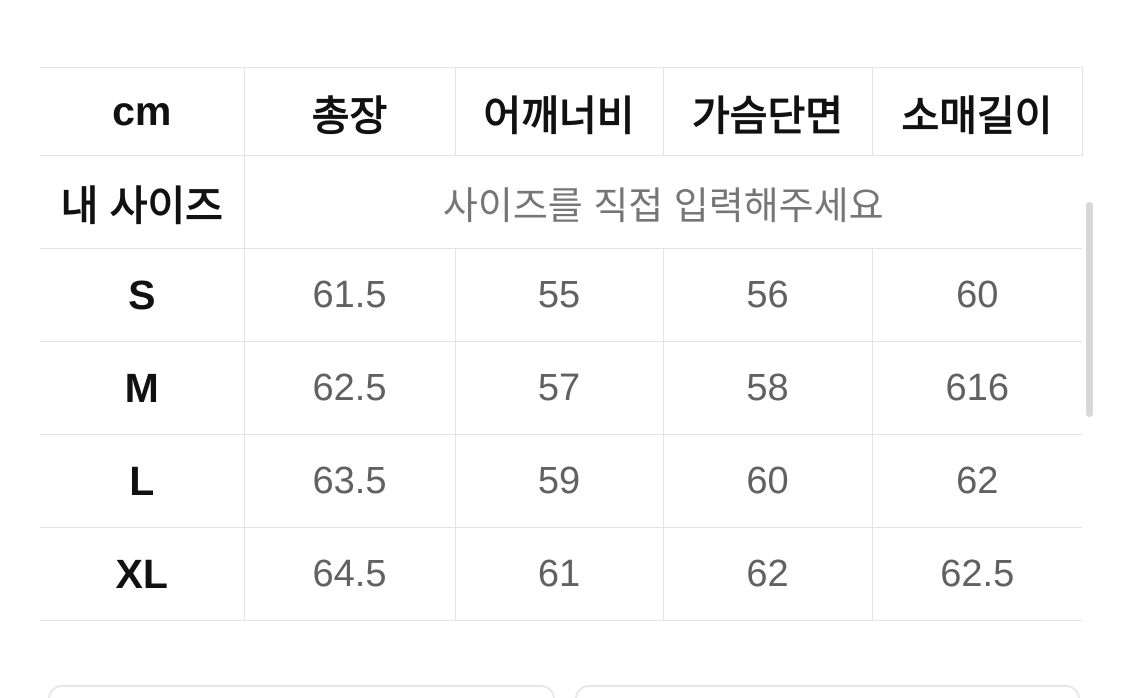 The image size is (1125, 698). What do you see at coordinates (1089, 309) in the screenshot?
I see `vertical-scrollbar-thumb` at bounding box center [1089, 309].